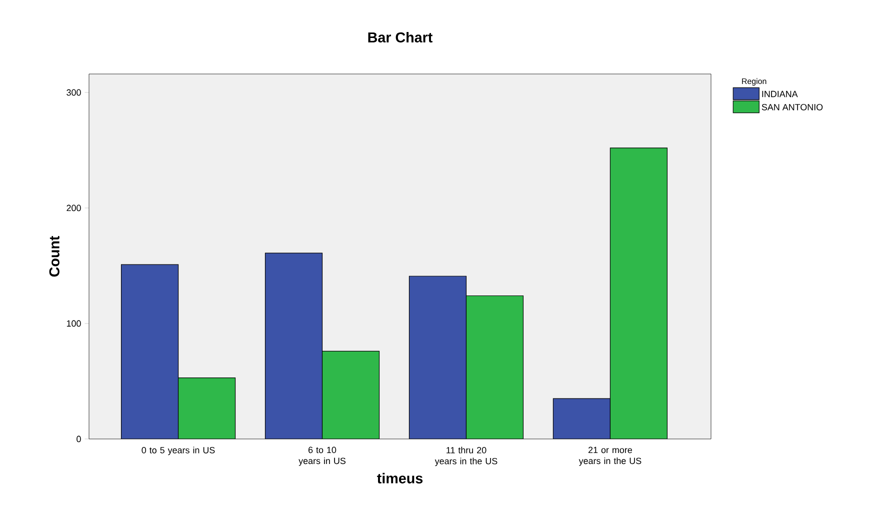 This screenshot has height=515, width=892. What do you see at coordinates (400, 478) in the screenshot?
I see `x-axis-title: timeus` at bounding box center [400, 478].